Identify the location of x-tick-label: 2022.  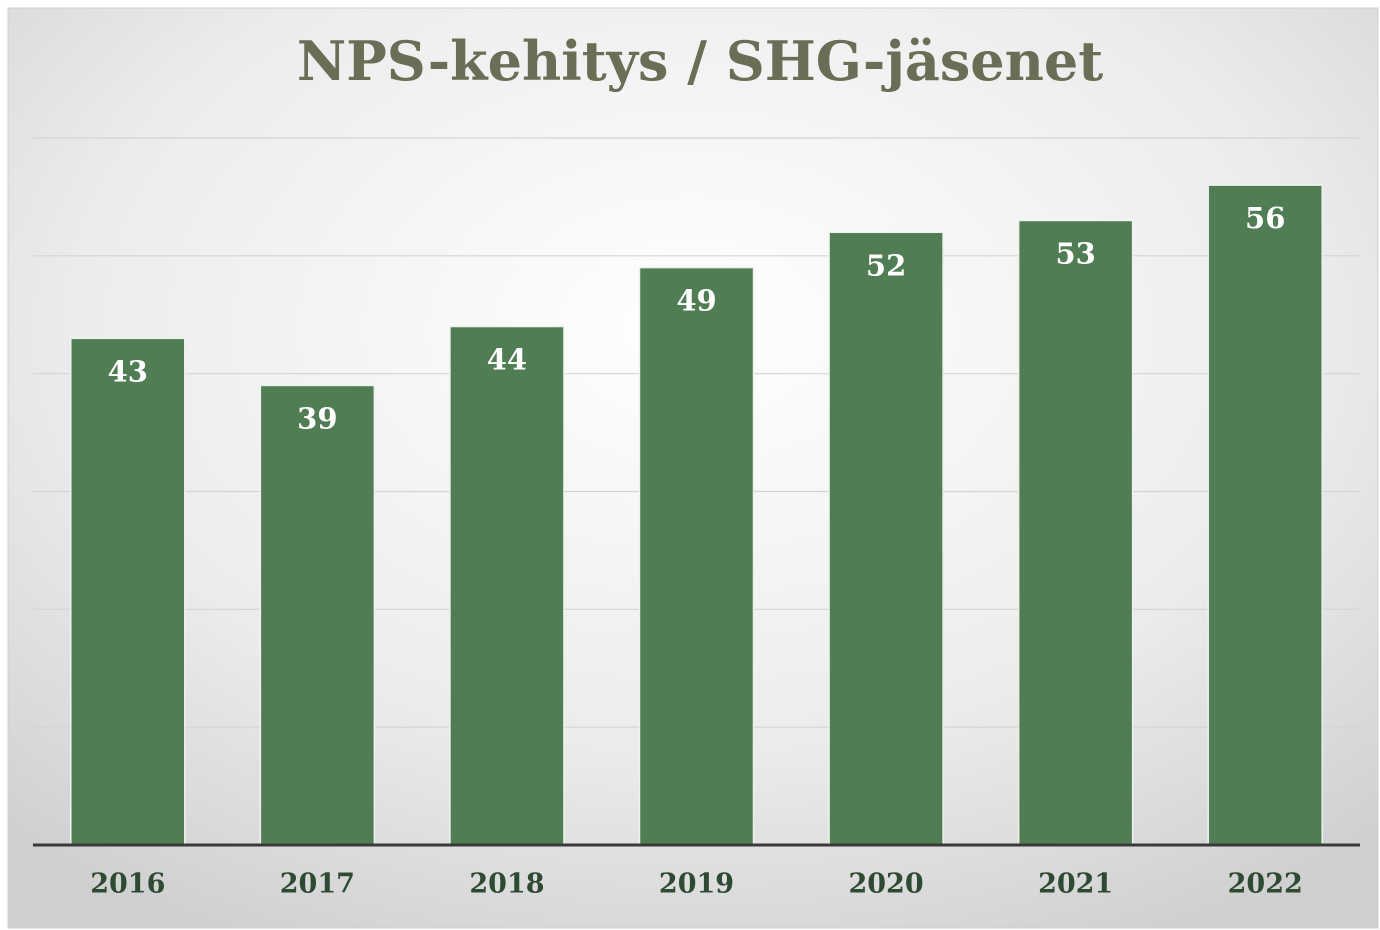
(1265, 884).